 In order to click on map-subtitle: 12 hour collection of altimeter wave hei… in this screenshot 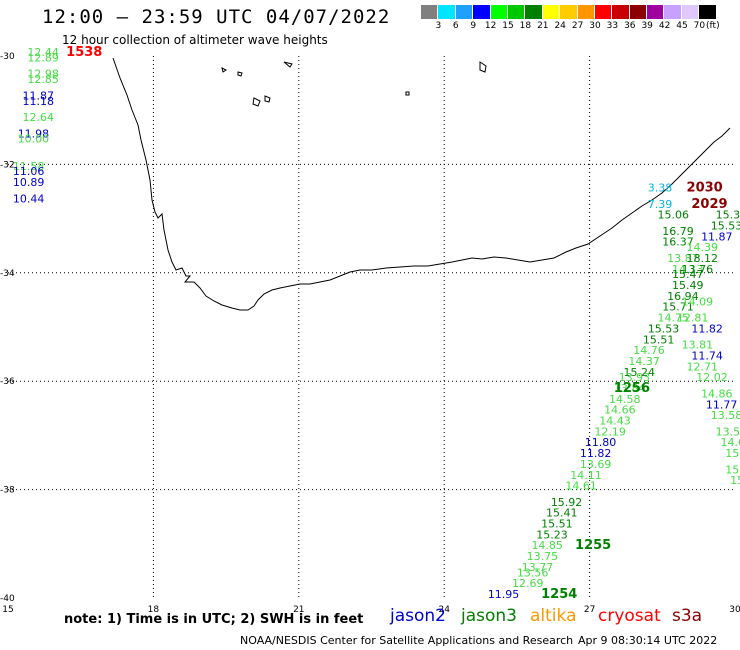, I will do `click(195, 40)`.